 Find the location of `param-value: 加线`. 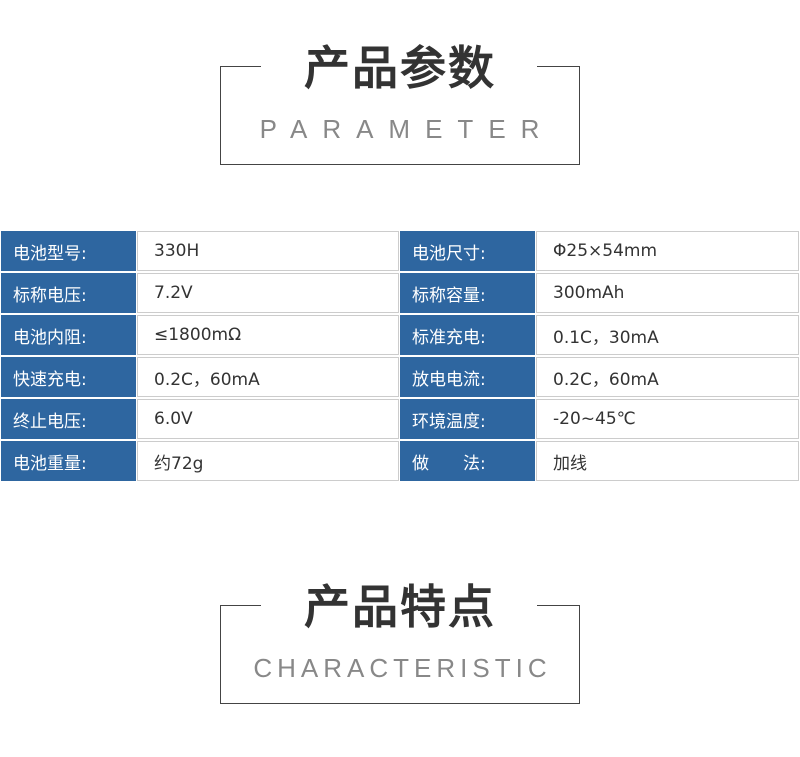

param-value: 加线 is located at coordinates (667, 461).